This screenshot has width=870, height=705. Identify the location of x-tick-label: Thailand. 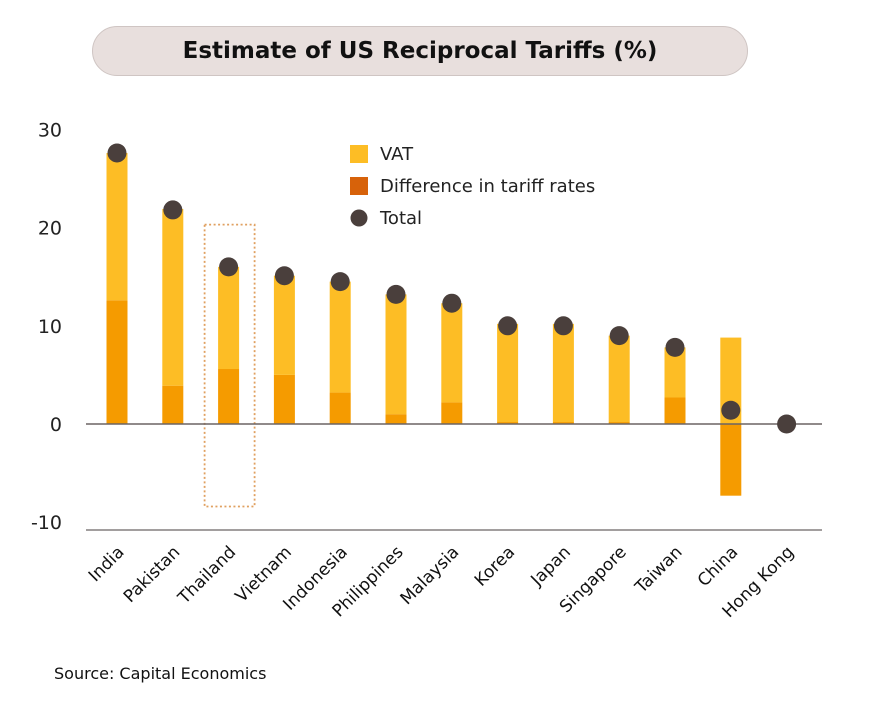
(207, 575).